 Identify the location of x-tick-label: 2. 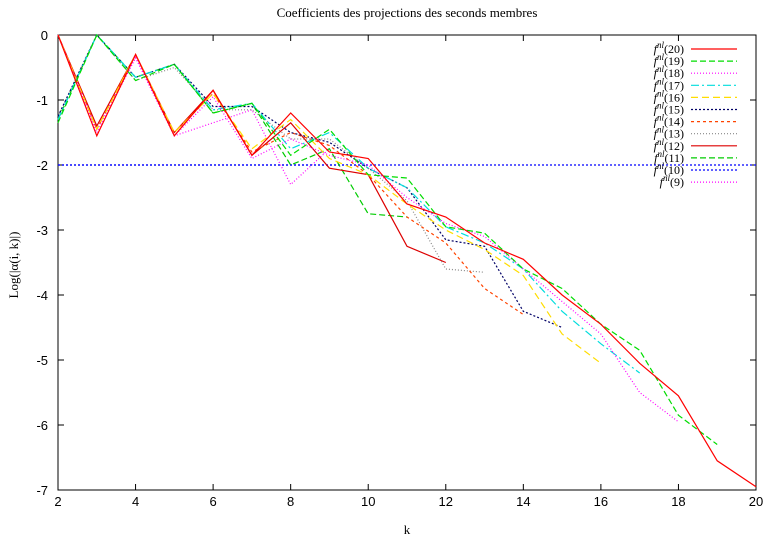
(57, 501).